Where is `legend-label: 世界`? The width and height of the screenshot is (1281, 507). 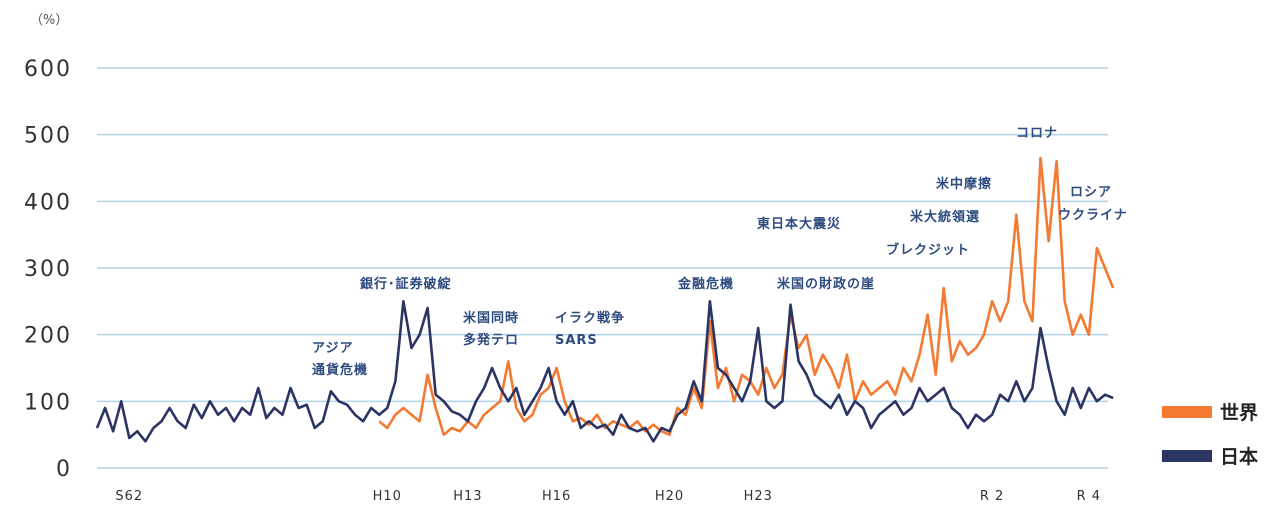
legend-label: 世界 is located at coordinates (1239, 413).